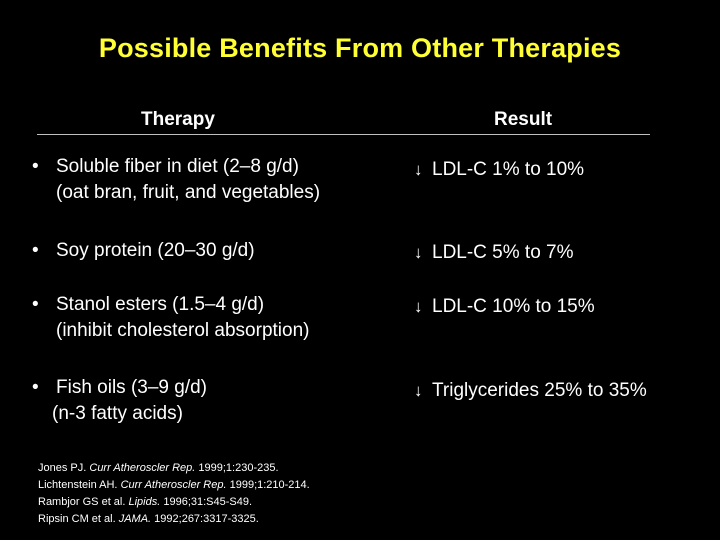  I want to click on therapy-text: Fish oils (3–9 g/d), so click(132, 387).